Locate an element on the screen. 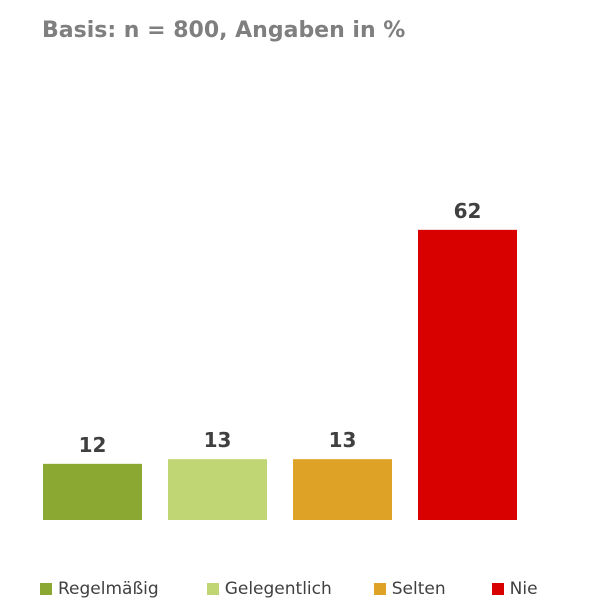 This screenshot has height=614, width=596. legend-item-regelmaessig: Regelmäßig is located at coordinates (99, 589).